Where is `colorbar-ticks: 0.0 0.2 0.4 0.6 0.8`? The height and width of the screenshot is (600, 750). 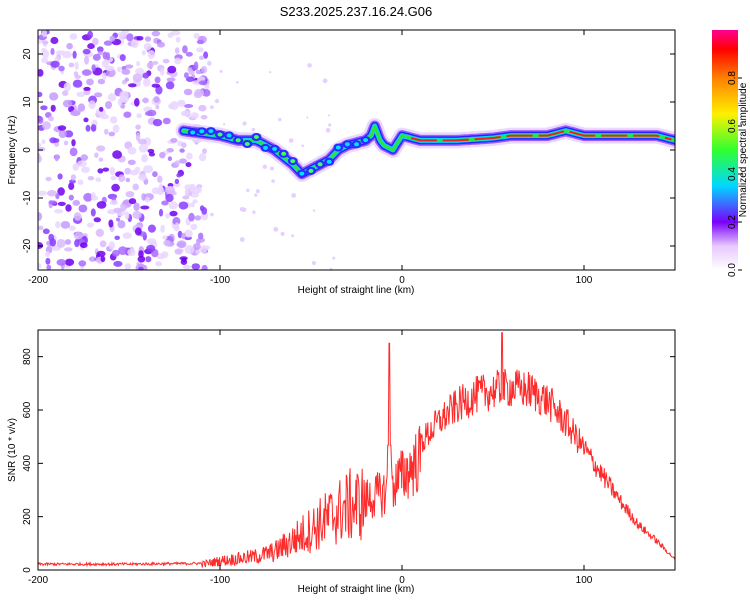 colorbar-ticks: 0.0 0.2 0.4 0.6 0.8 is located at coordinates (734, 174).